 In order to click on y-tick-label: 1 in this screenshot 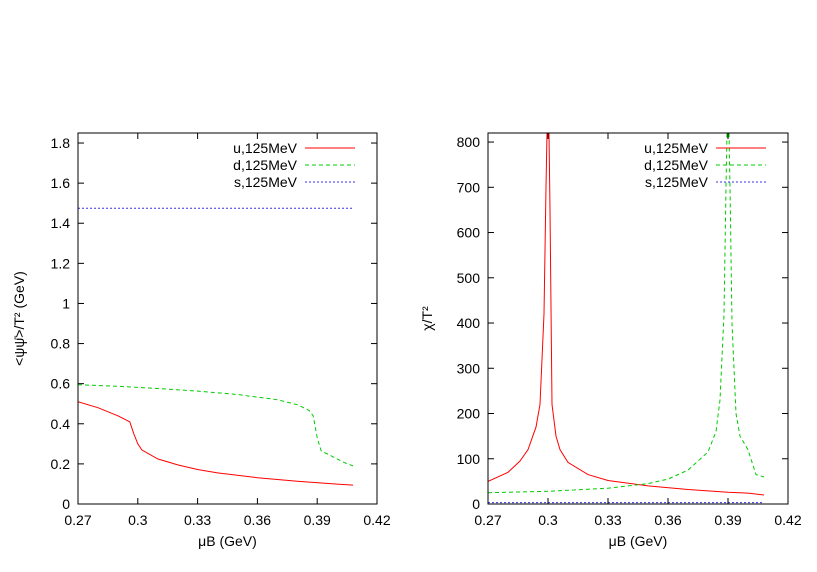, I will do `click(66, 303)`.